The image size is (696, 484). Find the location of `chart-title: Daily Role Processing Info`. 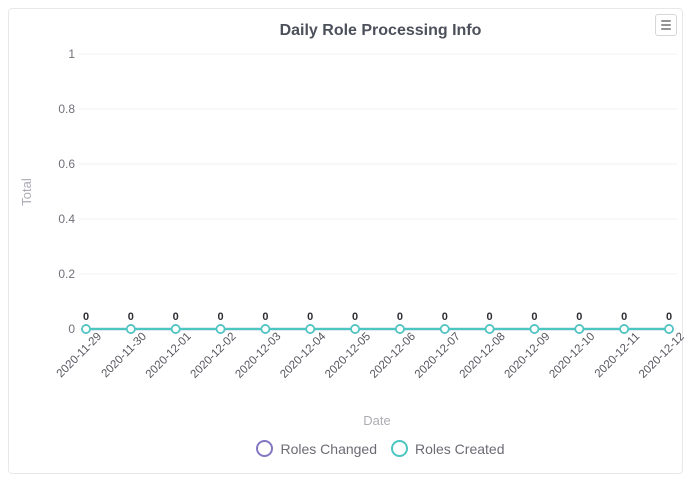

chart-title: Daily Role Processing Info is located at coordinates (380, 30).